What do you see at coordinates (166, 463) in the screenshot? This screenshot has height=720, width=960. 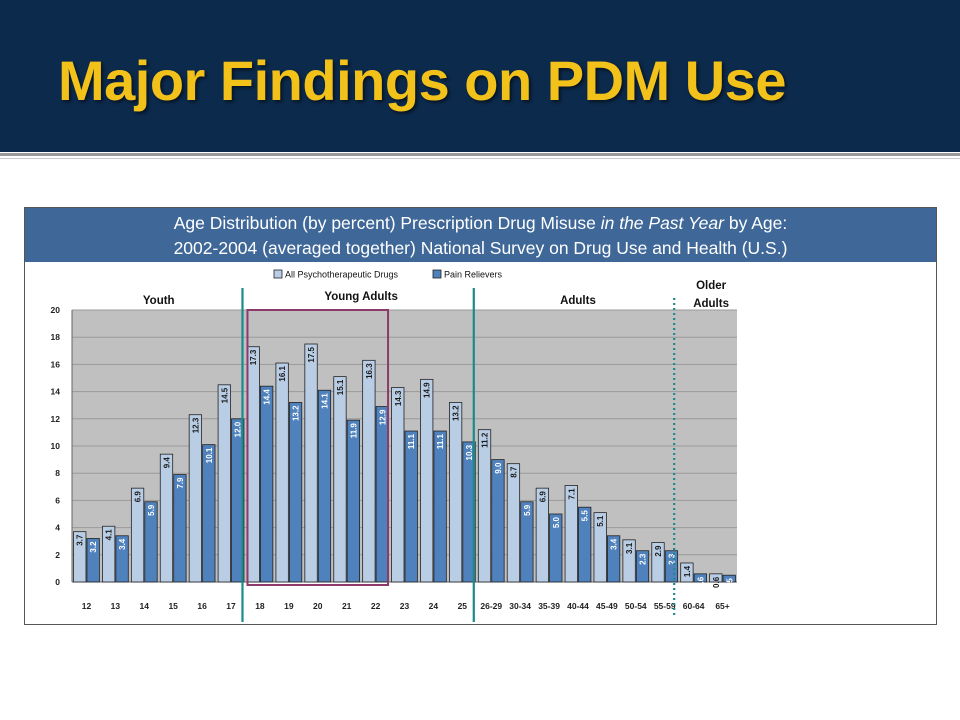 I see `data-label-all: 9.4` at bounding box center [166, 463].